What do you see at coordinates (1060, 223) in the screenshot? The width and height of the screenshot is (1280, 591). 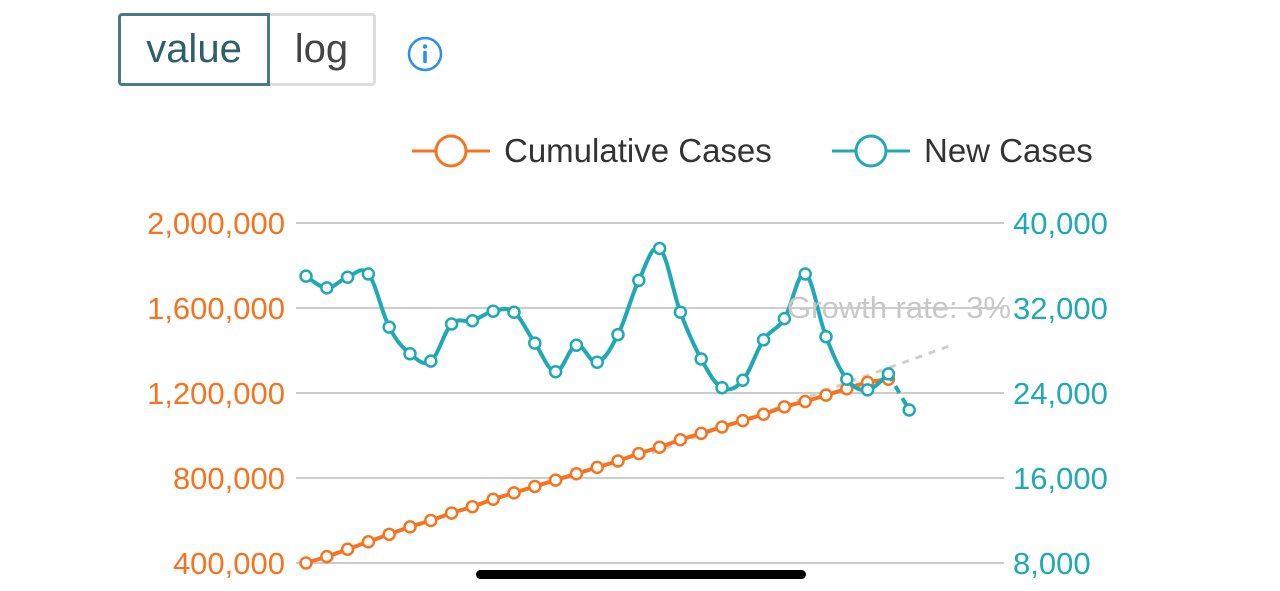 I see `right-tick-label: 40,000` at bounding box center [1060, 223].